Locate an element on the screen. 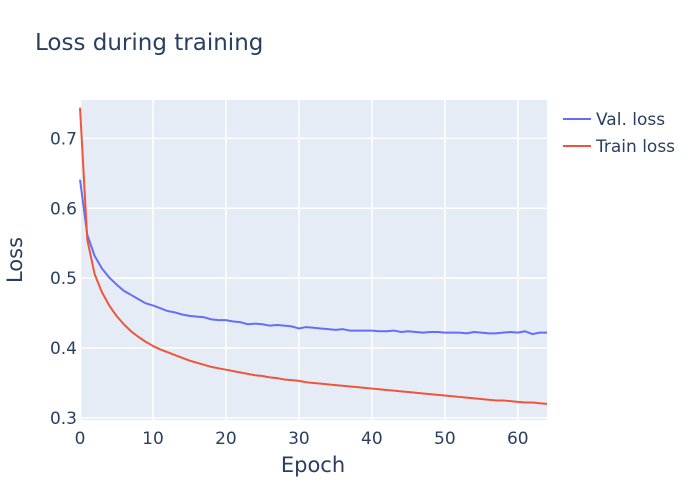  legend-label: Train loss is located at coordinates (635, 147).